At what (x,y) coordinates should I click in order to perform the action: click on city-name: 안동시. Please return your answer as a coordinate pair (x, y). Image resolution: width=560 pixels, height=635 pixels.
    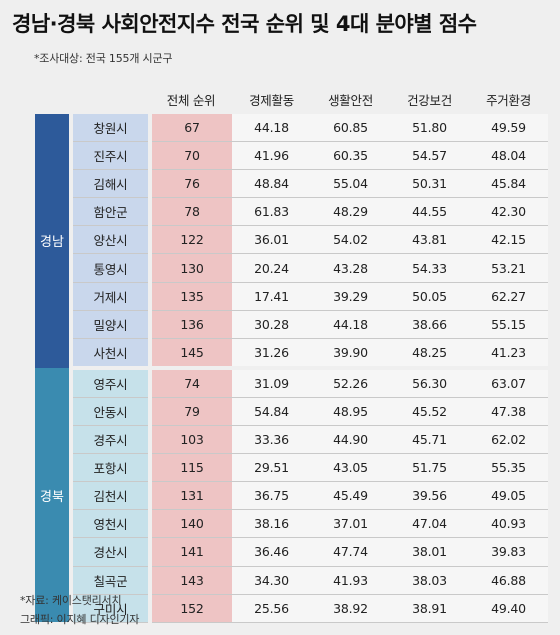
    Looking at the image, I should click on (109, 412).